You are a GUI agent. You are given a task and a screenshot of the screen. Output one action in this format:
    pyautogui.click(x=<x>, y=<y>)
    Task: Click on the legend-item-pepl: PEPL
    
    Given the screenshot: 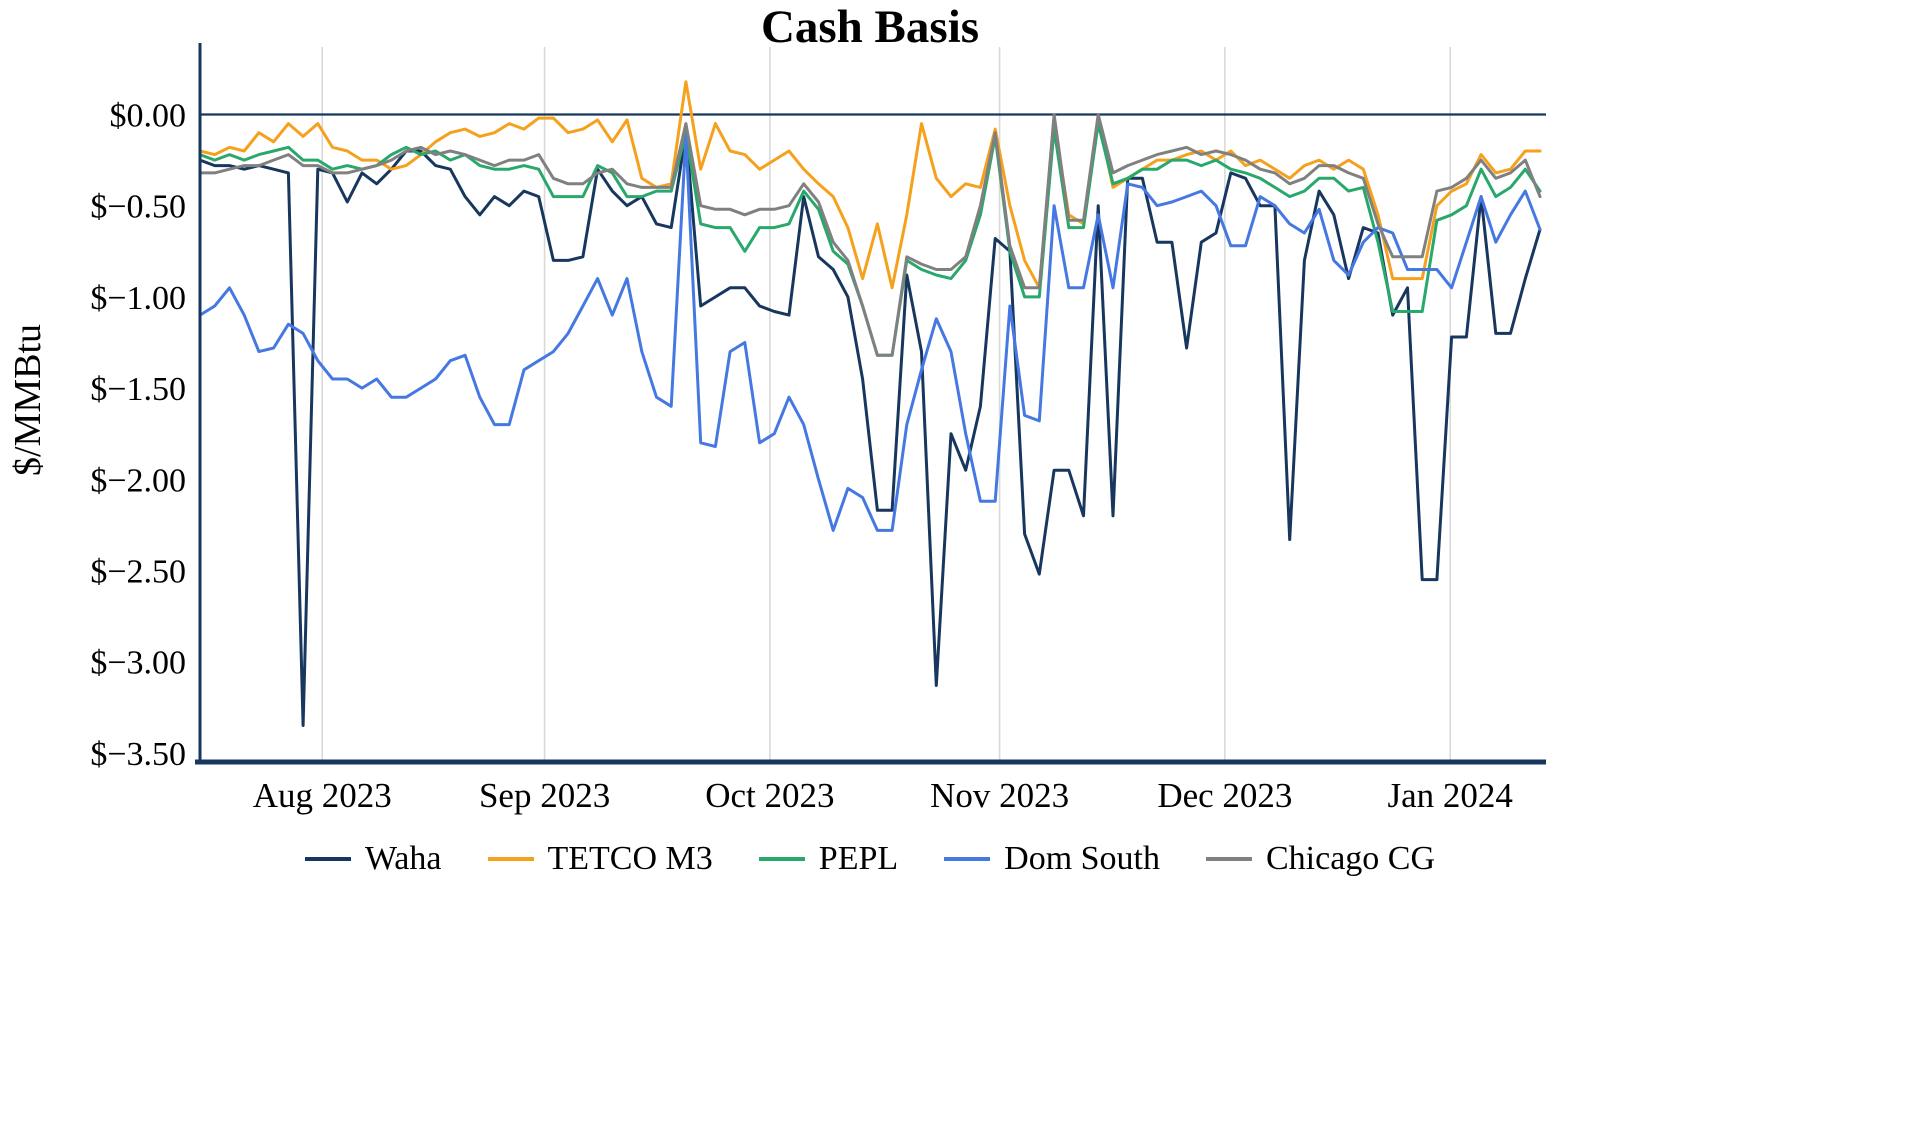 What is the action you would take?
    pyautogui.click(x=828, y=859)
    